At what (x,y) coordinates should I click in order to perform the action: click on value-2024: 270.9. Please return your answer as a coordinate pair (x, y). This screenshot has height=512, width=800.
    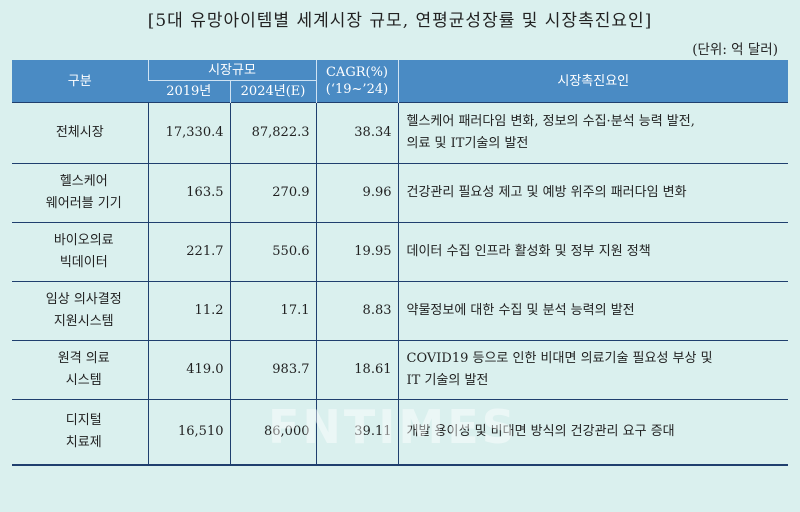
    Looking at the image, I should click on (272, 193).